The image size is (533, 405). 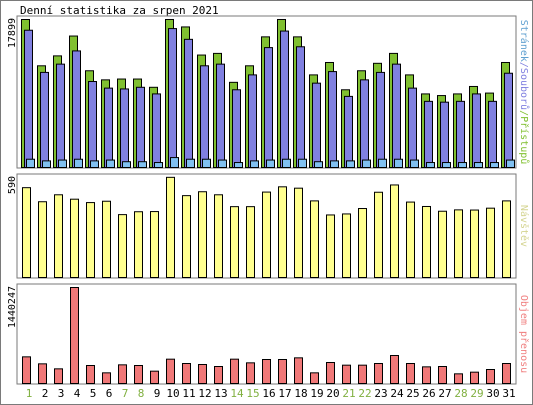 What do you see at coordinates (316, 393) in the screenshot?
I see `day-tick-label-19: 19` at bounding box center [316, 393].